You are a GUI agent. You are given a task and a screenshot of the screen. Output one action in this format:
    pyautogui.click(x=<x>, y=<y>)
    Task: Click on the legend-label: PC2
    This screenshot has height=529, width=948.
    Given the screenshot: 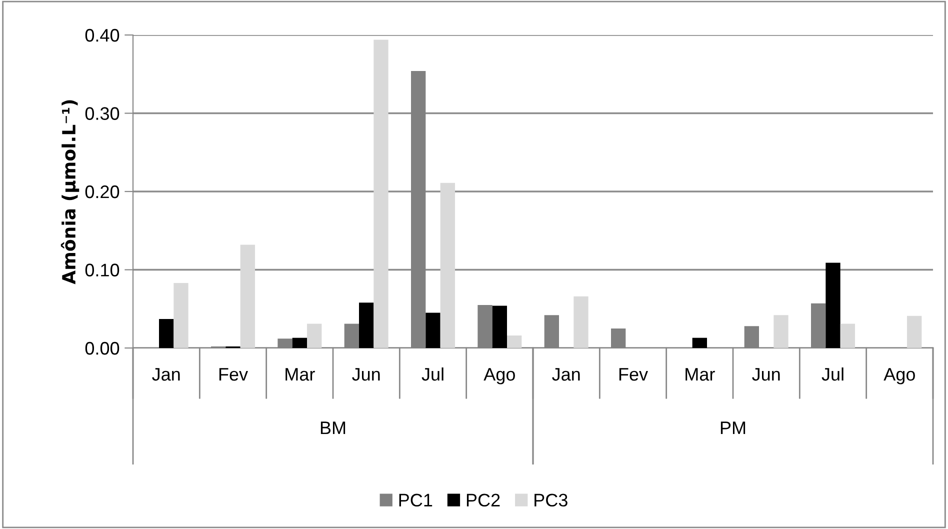 What is the action you would take?
    pyautogui.click(x=483, y=500)
    